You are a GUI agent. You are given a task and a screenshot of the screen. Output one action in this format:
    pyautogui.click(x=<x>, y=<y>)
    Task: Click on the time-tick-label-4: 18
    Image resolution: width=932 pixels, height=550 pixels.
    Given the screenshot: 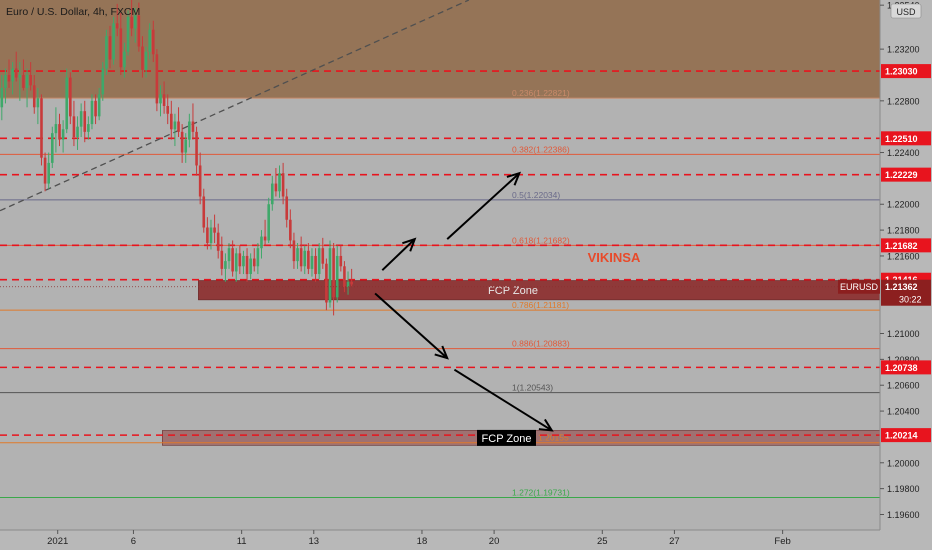 What is the action you would take?
    pyautogui.click(x=422, y=541)
    